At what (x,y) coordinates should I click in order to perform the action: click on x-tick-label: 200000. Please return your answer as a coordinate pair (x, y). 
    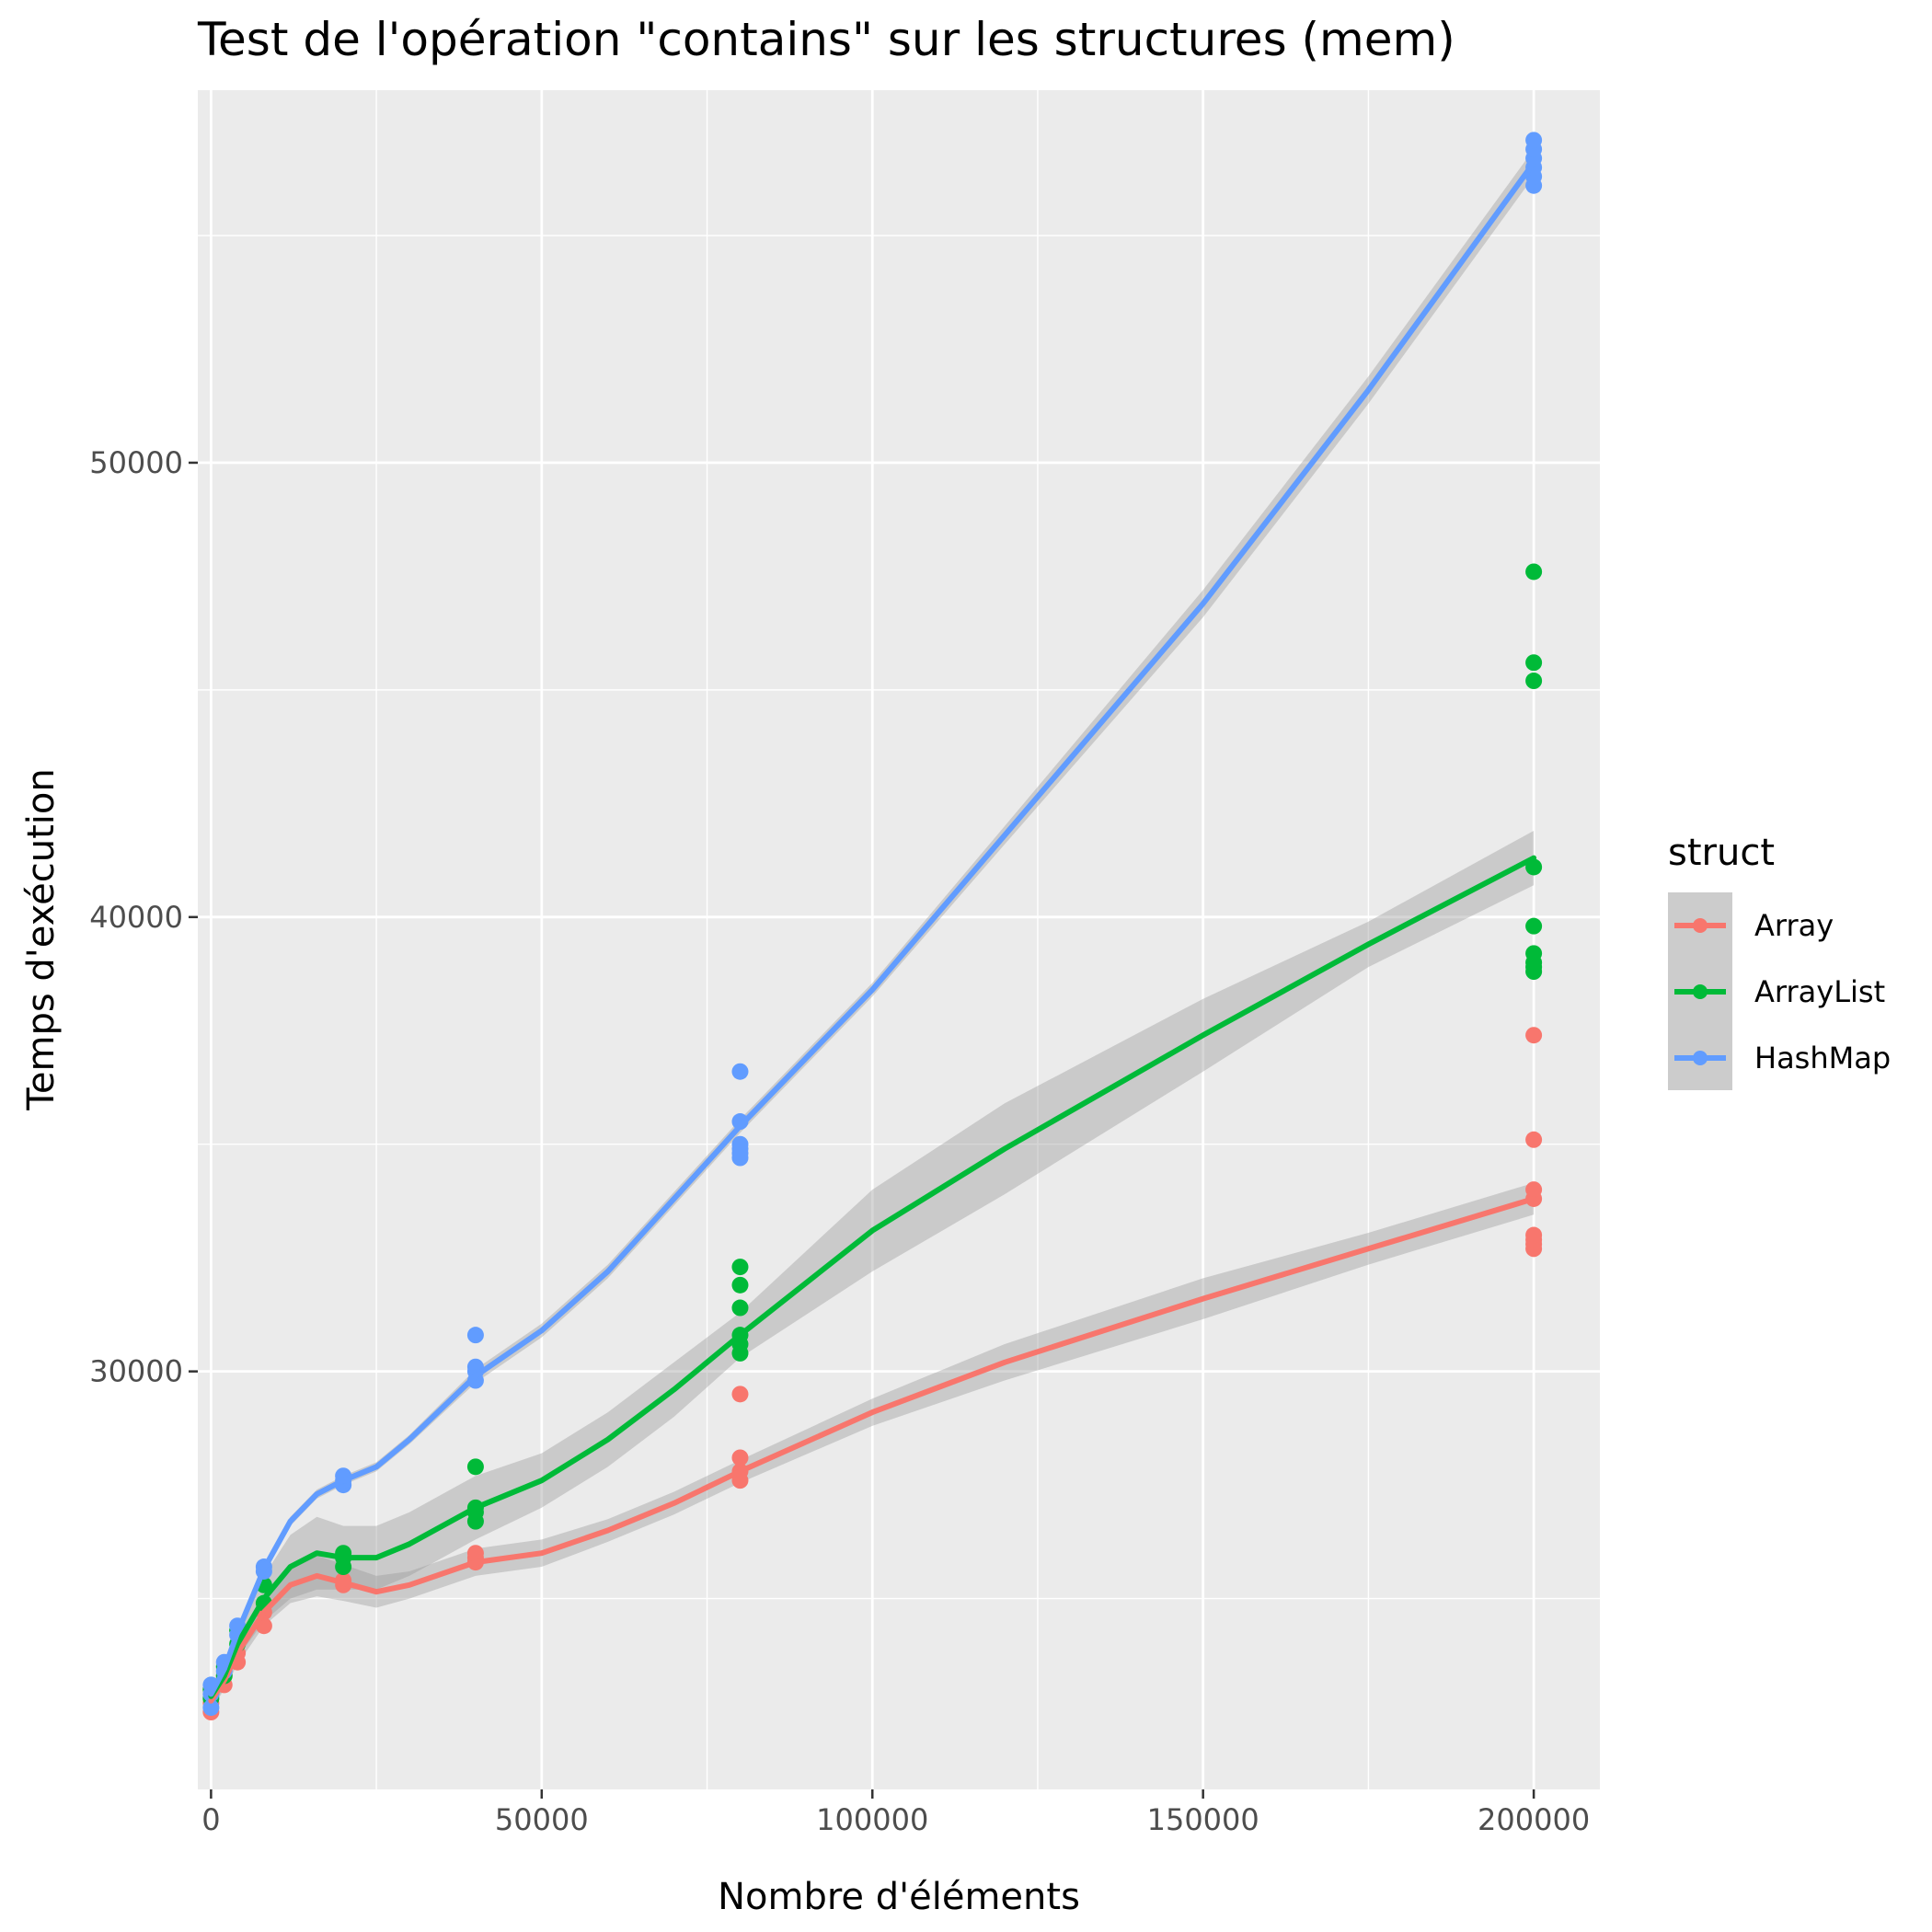
    Looking at the image, I should click on (1534, 1819).